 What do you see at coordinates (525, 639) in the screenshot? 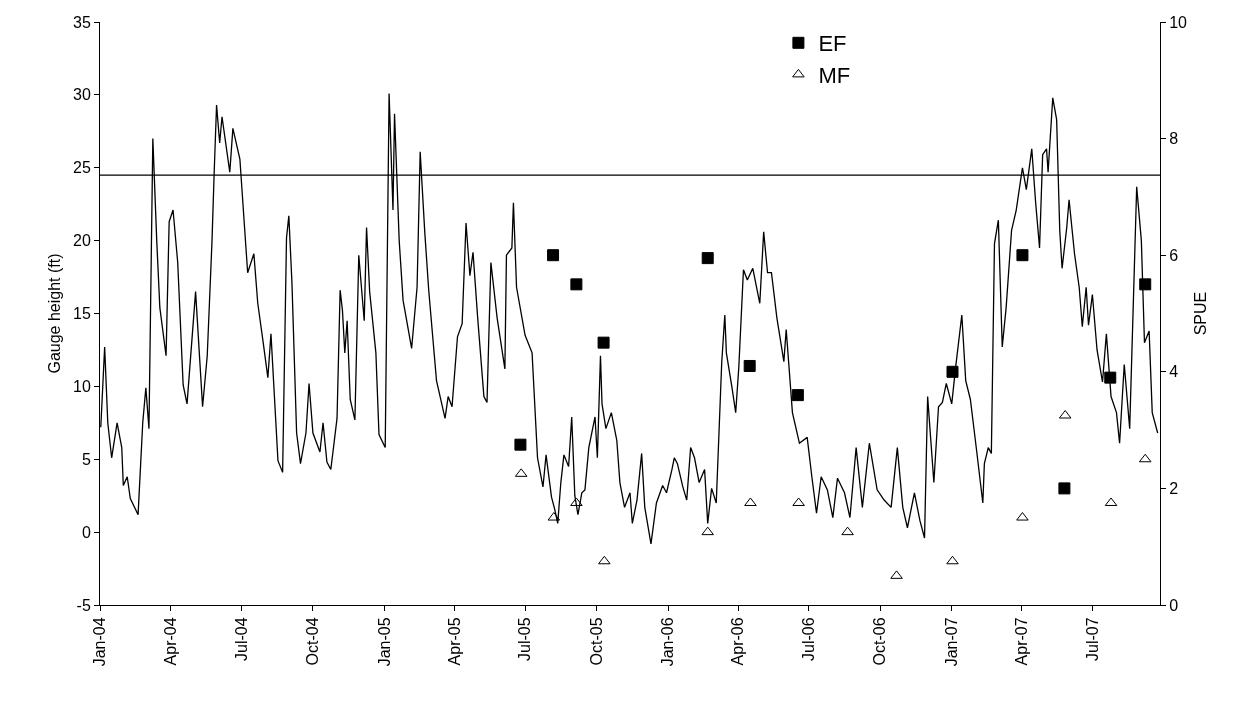
I see `x-tick-label: Jul-05` at bounding box center [525, 639].